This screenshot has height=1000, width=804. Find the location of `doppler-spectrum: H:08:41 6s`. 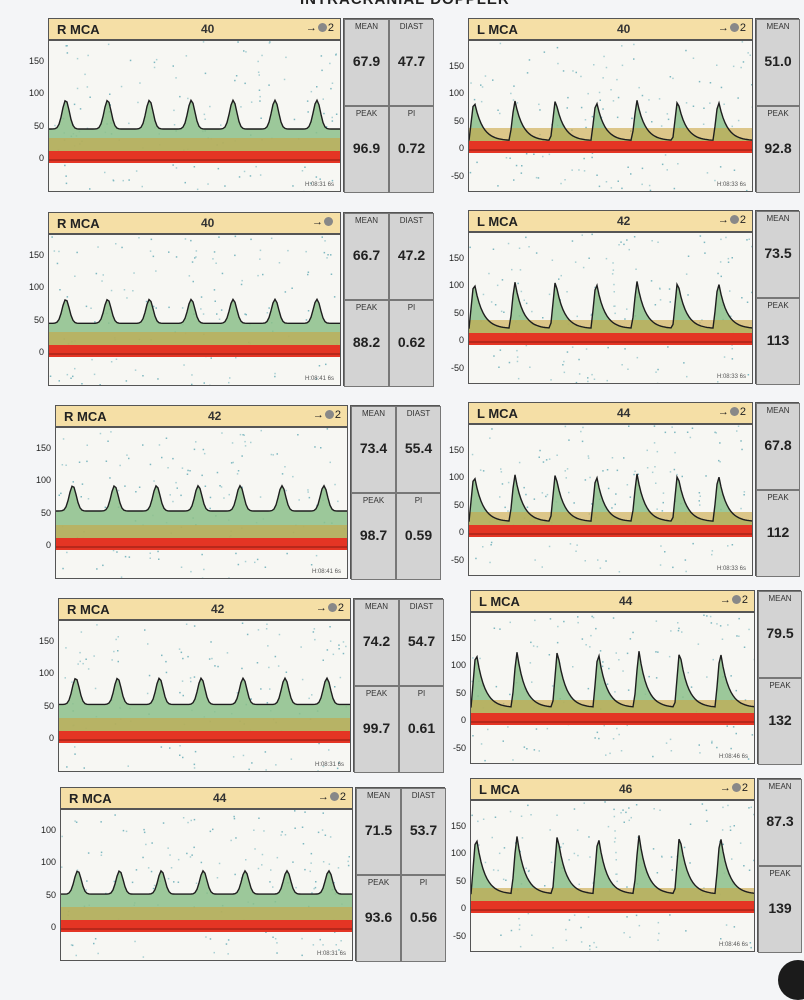

doppler-spectrum: H:08:41 6s is located at coordinates (194, 310).